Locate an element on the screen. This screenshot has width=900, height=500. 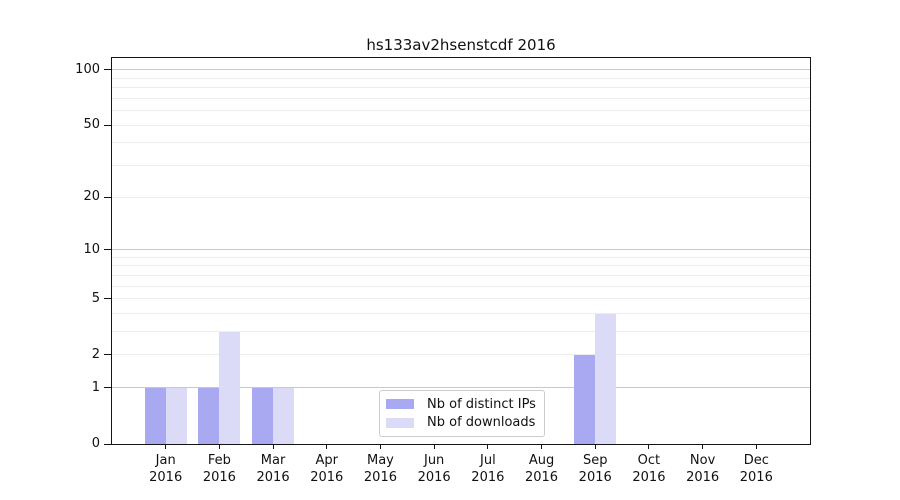
legend-swatch-distinct-ips is located at coordinates (400, 404).